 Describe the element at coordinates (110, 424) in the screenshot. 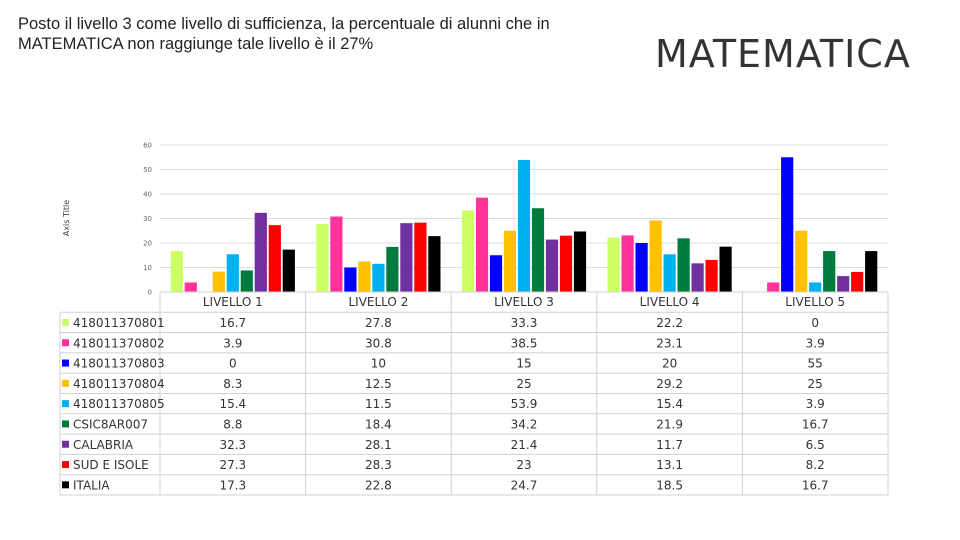

I see `legend-label: CSIC8AR007` at that location.